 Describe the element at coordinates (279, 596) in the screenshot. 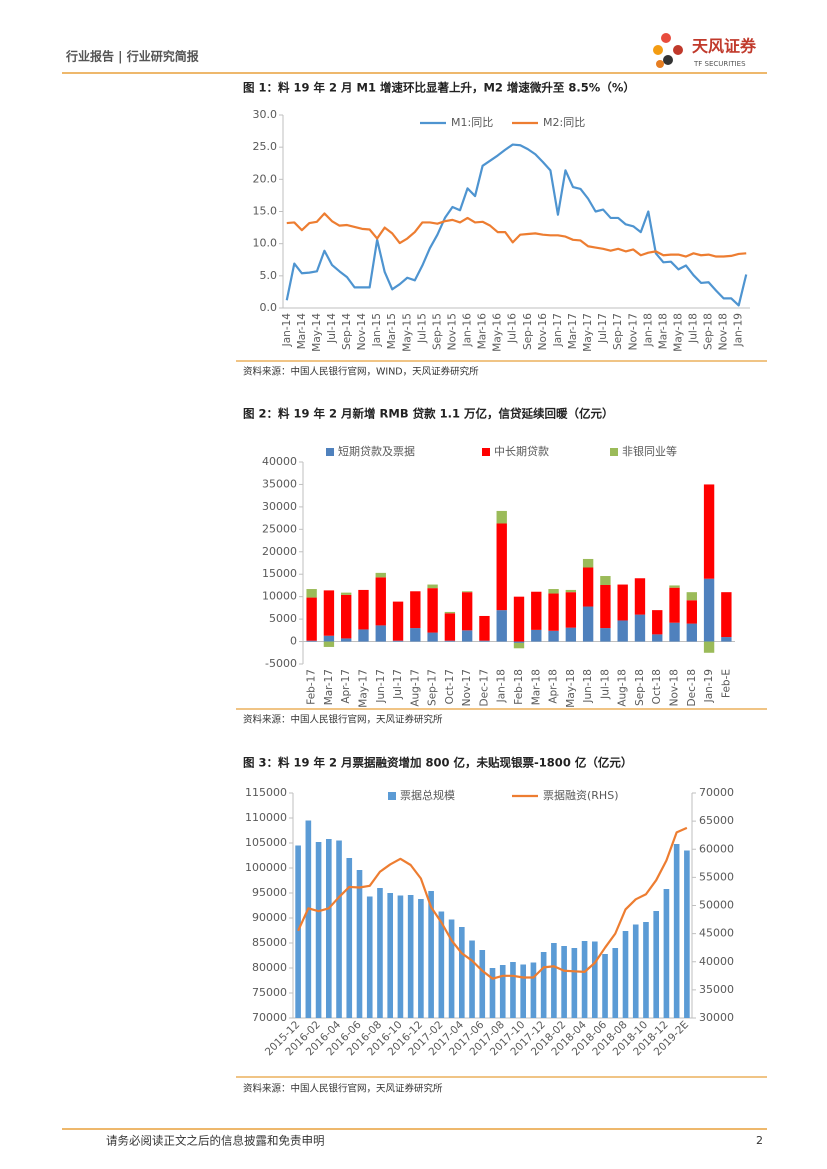

I see `y-tick-label: 10000` at that location.